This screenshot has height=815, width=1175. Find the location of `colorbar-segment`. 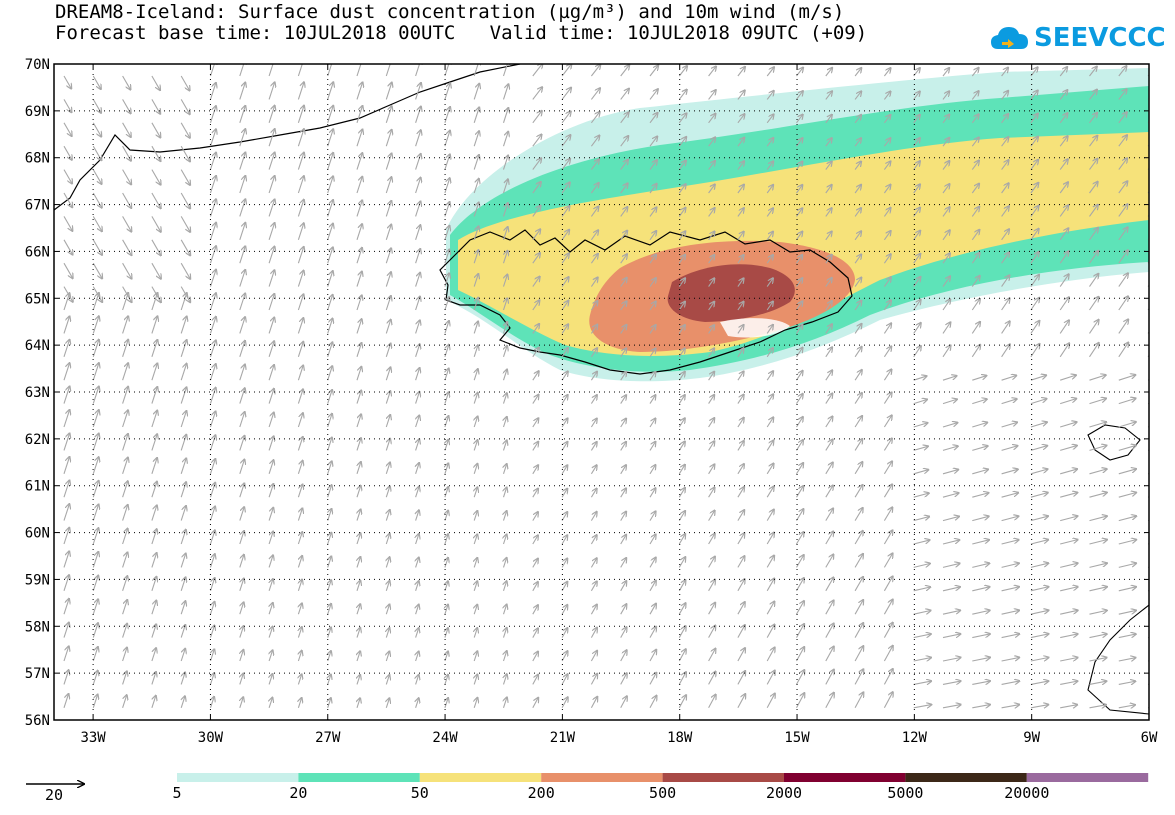

colorbar-segment is located at coordinates (480, 777).